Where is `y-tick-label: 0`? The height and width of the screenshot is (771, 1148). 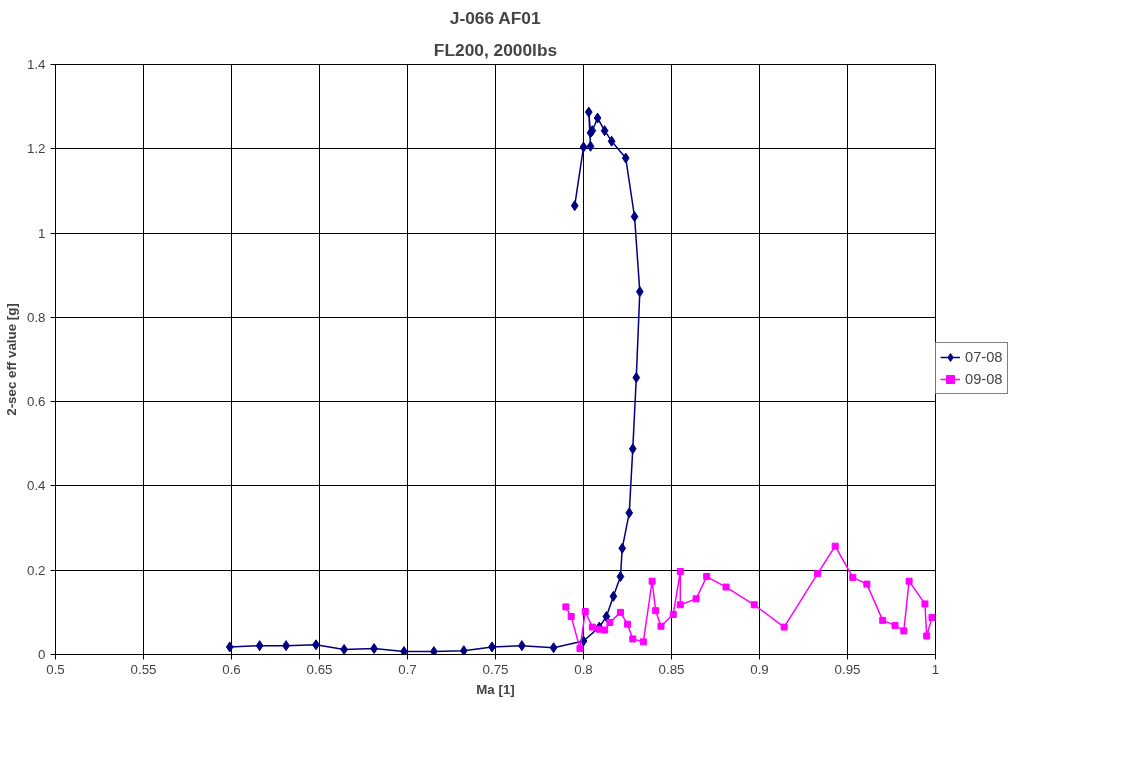 y-tick-label: 0 is located at coordinates (42, 654).